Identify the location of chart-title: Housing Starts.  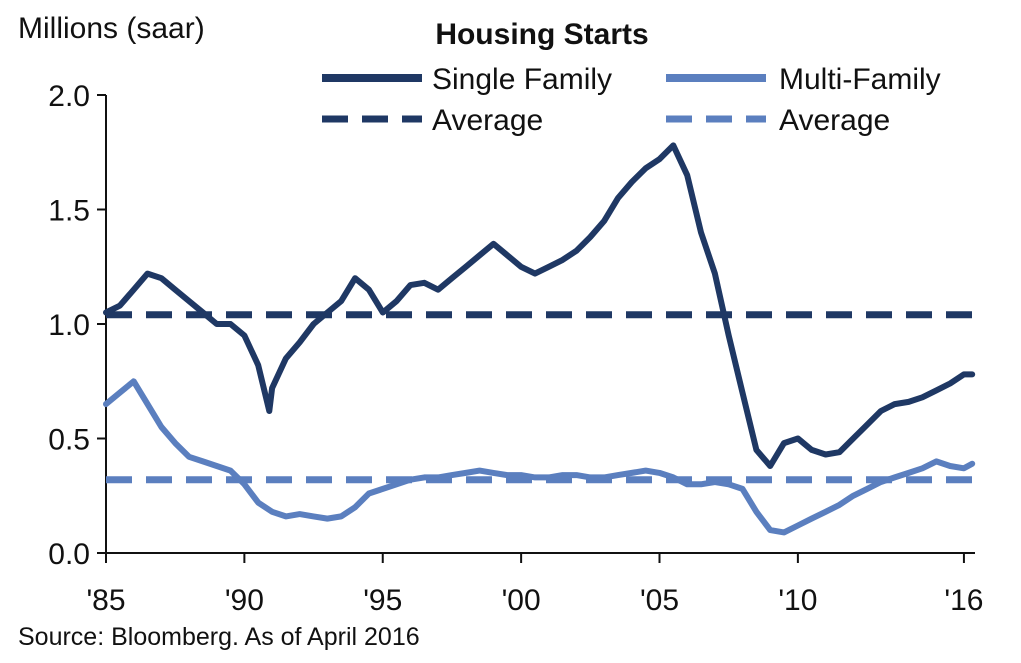
(541, 34).